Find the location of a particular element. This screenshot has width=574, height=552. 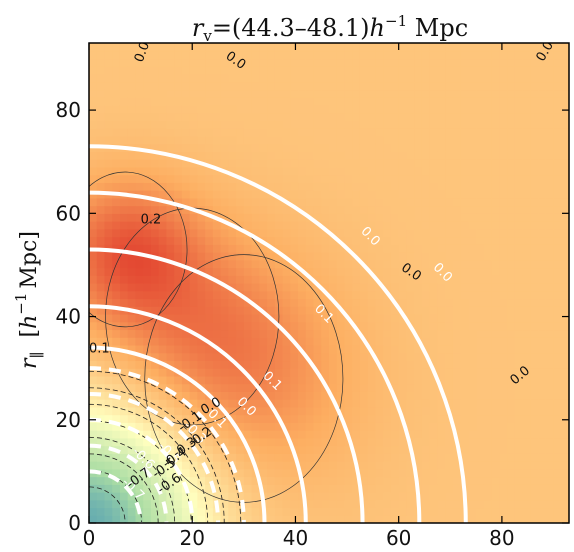

y-tick-label: 80 is located at coordinates (68, 110).